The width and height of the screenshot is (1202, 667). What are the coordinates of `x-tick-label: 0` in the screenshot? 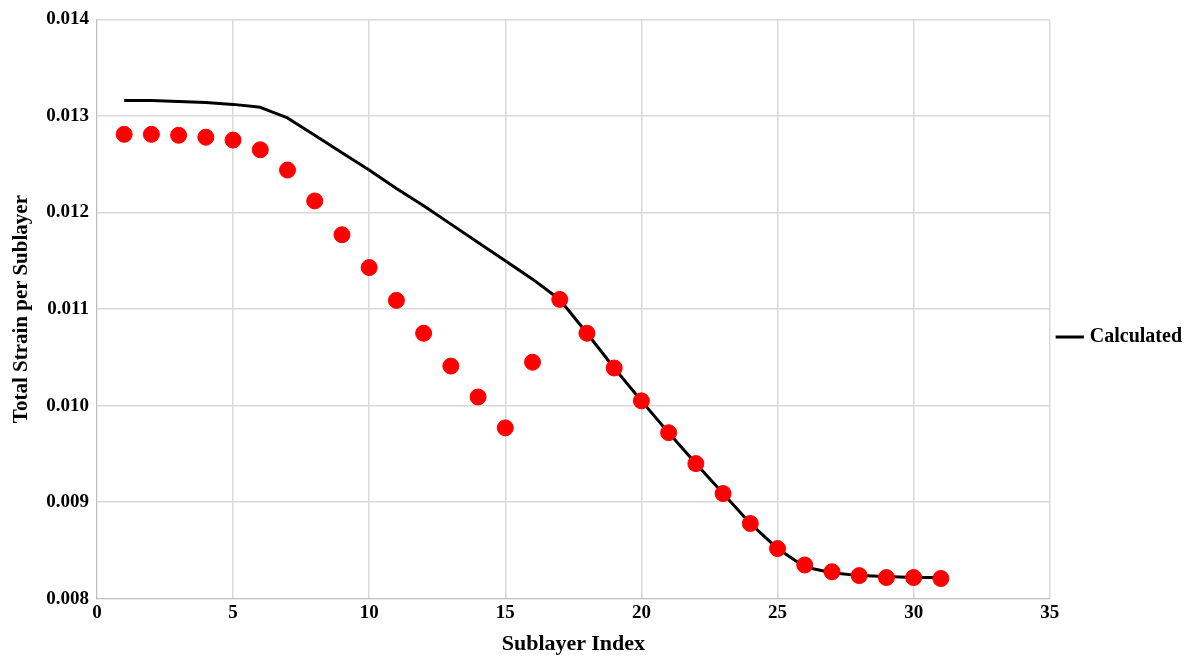 It's located at (97, 612).